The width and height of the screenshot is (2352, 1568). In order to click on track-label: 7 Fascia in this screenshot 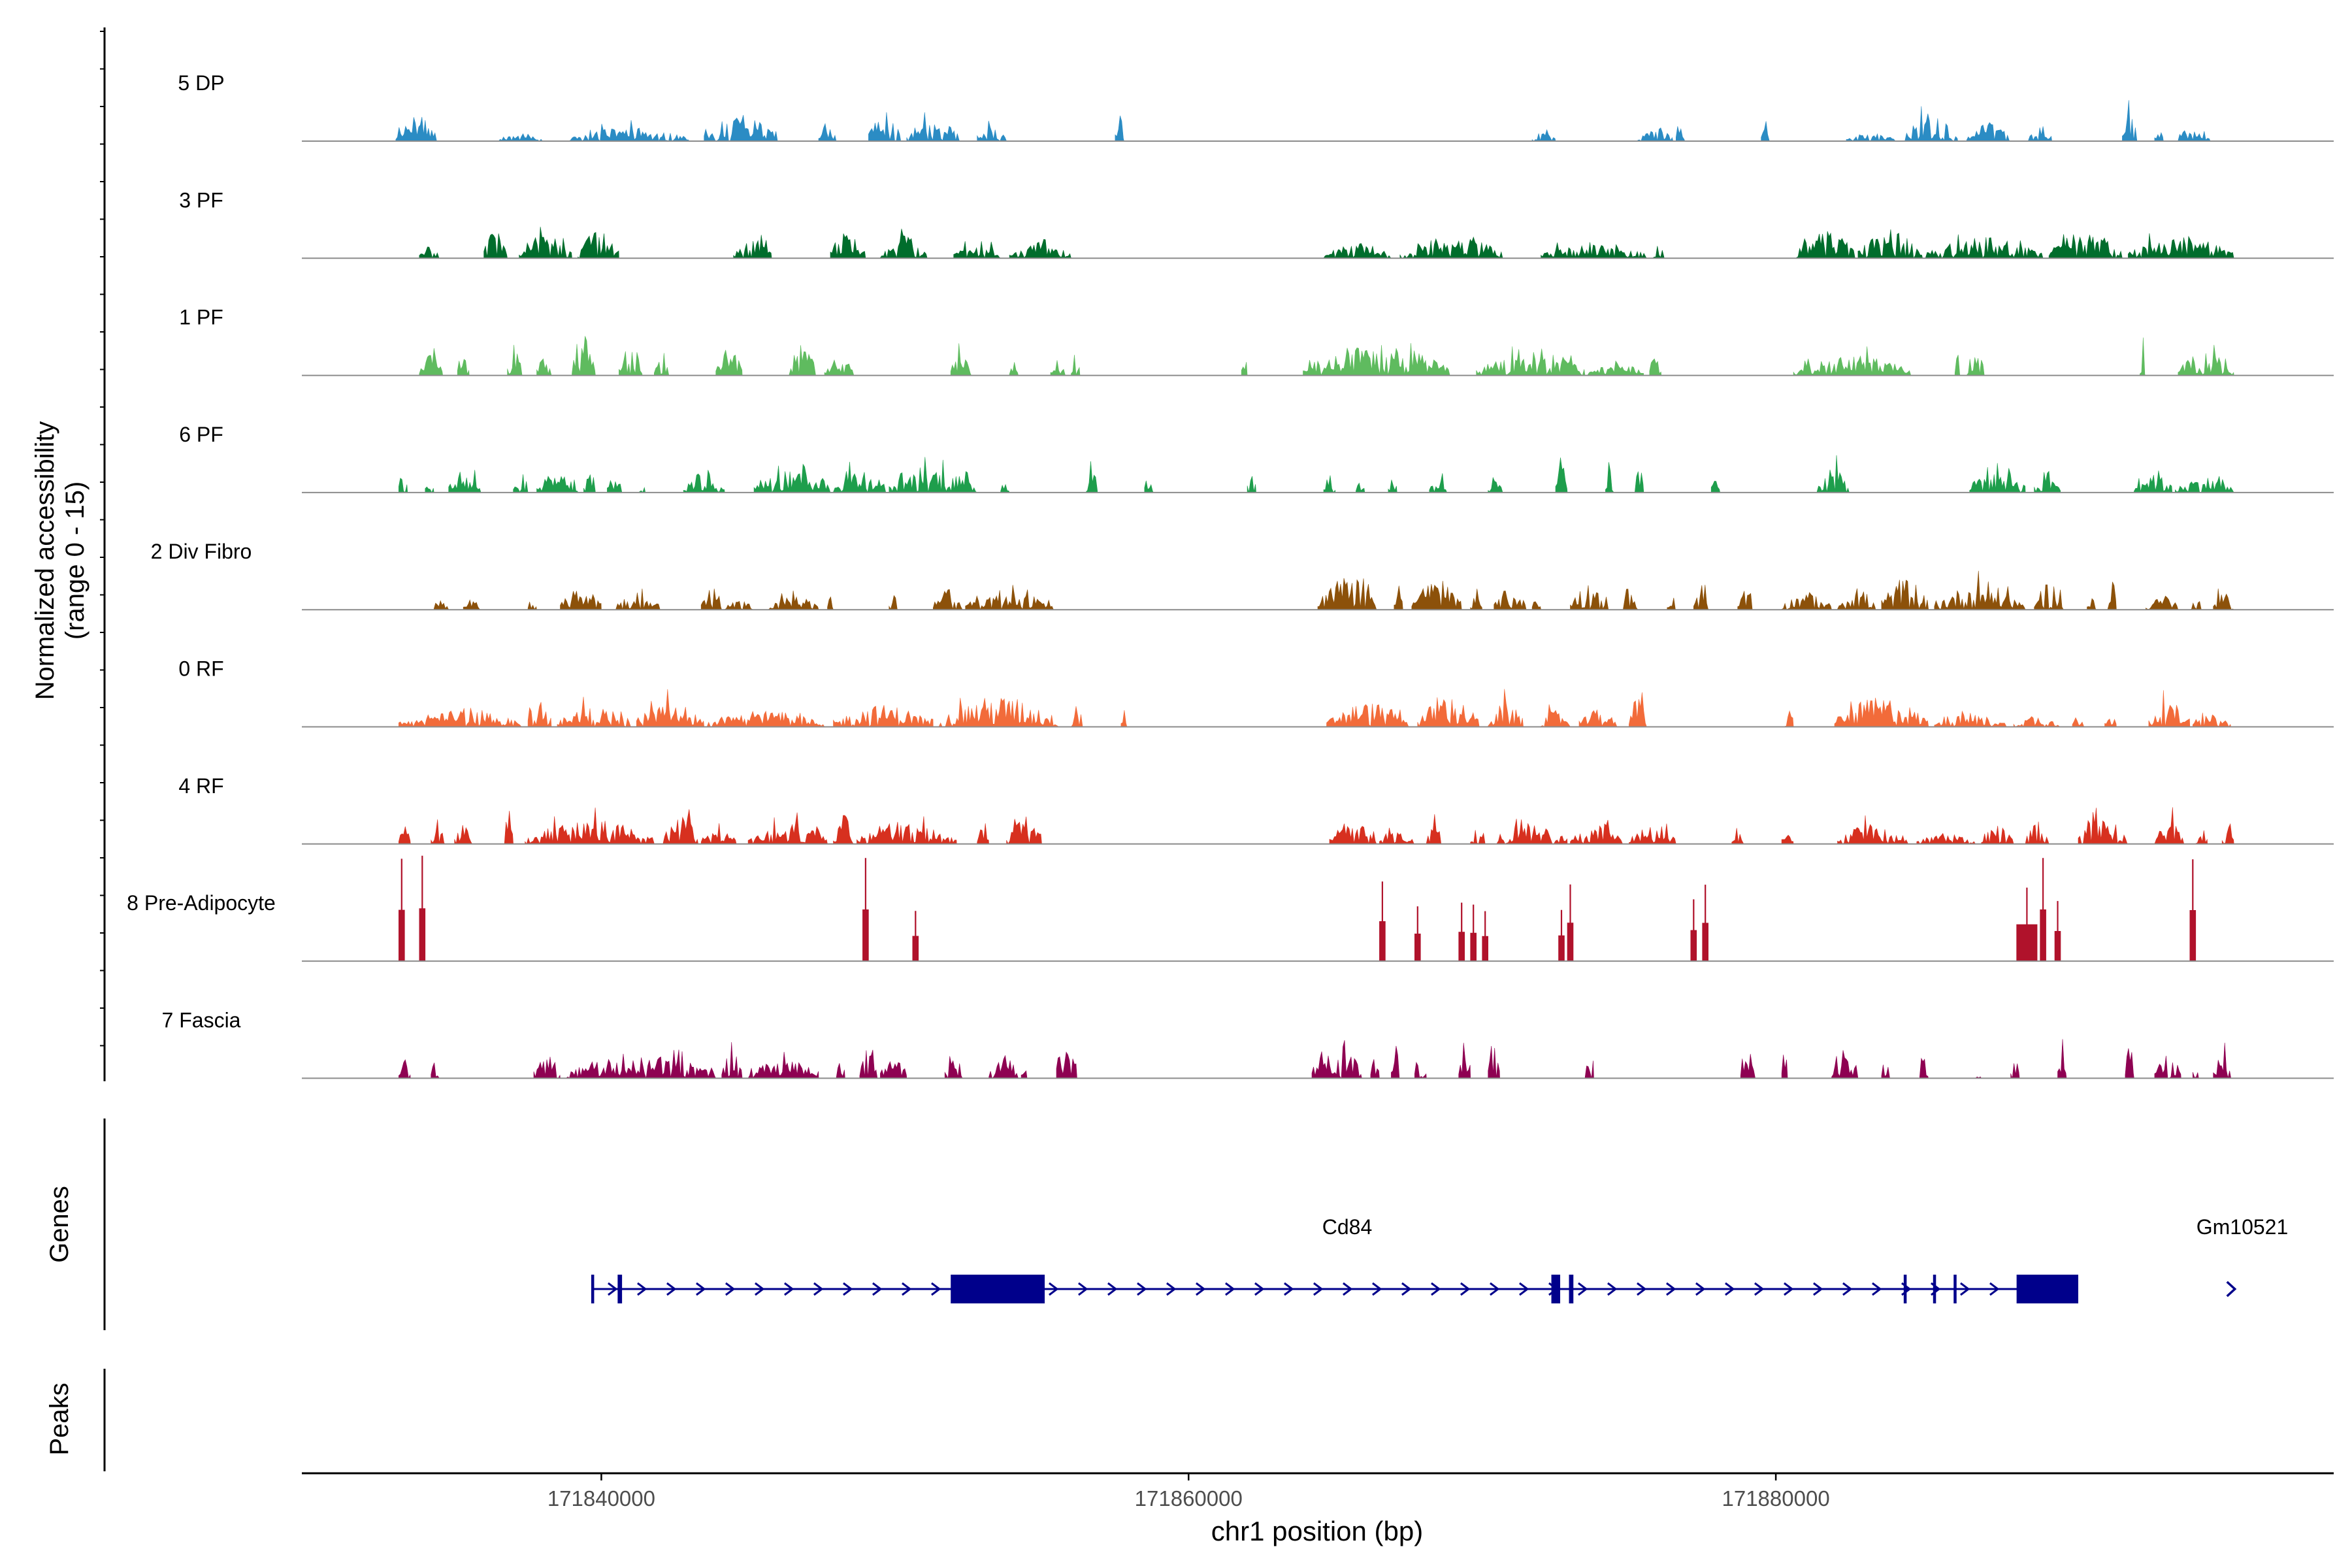, I will do `click(201, 1020)`.